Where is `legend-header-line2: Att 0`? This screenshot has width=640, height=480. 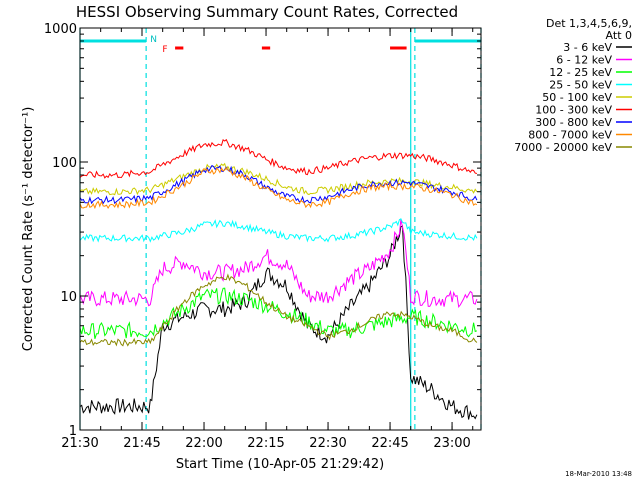 legend-header-line2: Att 0 is located at coordinates (619, 35).